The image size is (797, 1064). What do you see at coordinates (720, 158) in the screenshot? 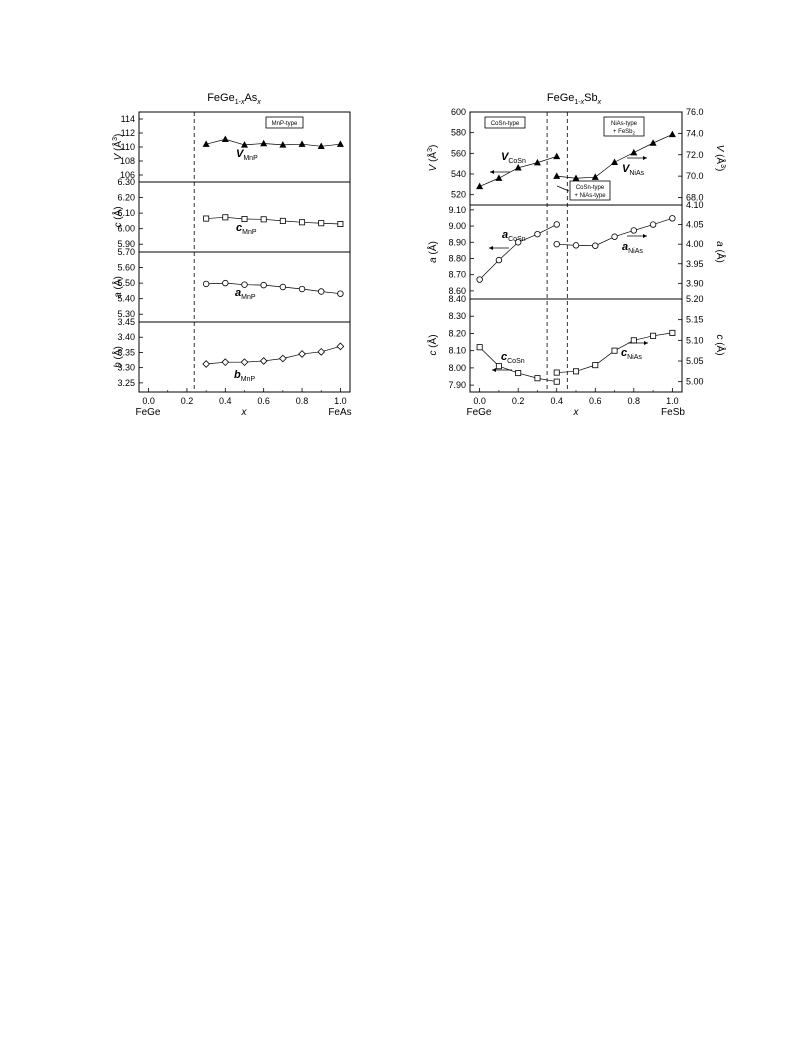
I see `y-axis-label-V-right: V (Å3)` at bounding box center [720, 158].